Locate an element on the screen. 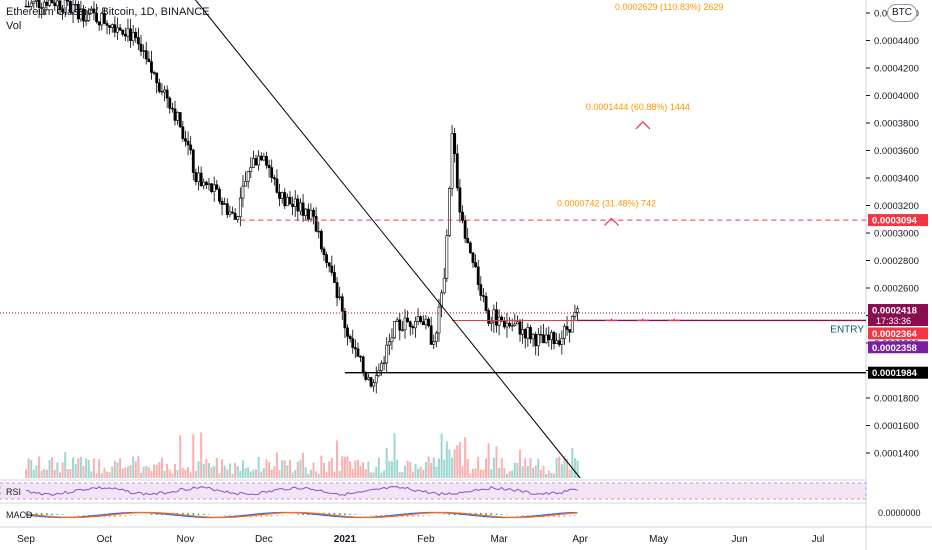 This screenshot has height=550, width=932. currency-badge: BTC is located at coordinates (902, 13).